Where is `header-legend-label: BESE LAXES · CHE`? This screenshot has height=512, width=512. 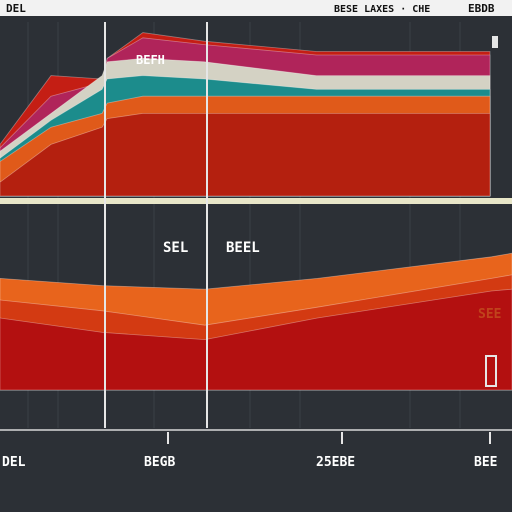 header-legend-label: BESE LAXES · CHE is located at coordinates (382, 9).